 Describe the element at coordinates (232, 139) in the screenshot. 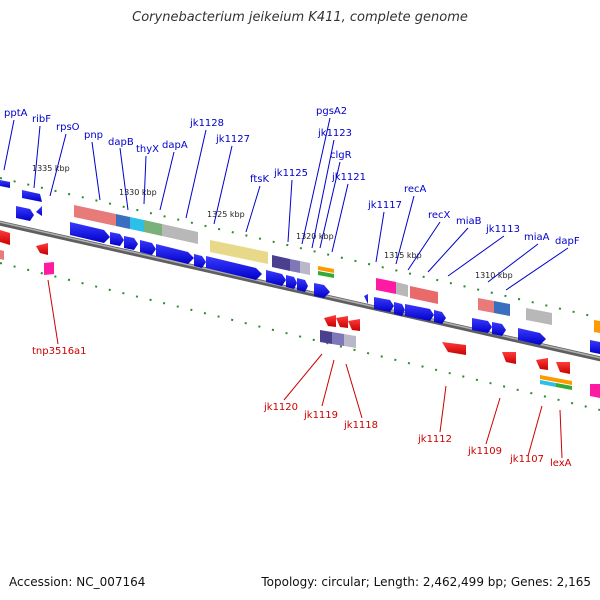

I see `gene-label-jk1127: jk1127` at that location.